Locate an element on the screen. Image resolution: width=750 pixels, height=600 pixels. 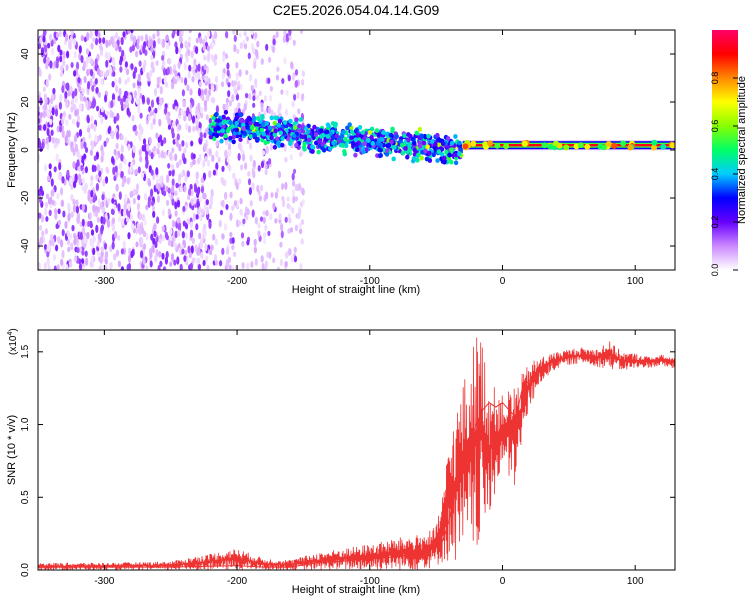
snr-y-tick-label: 0.5 is located at coordinates (25, 497).